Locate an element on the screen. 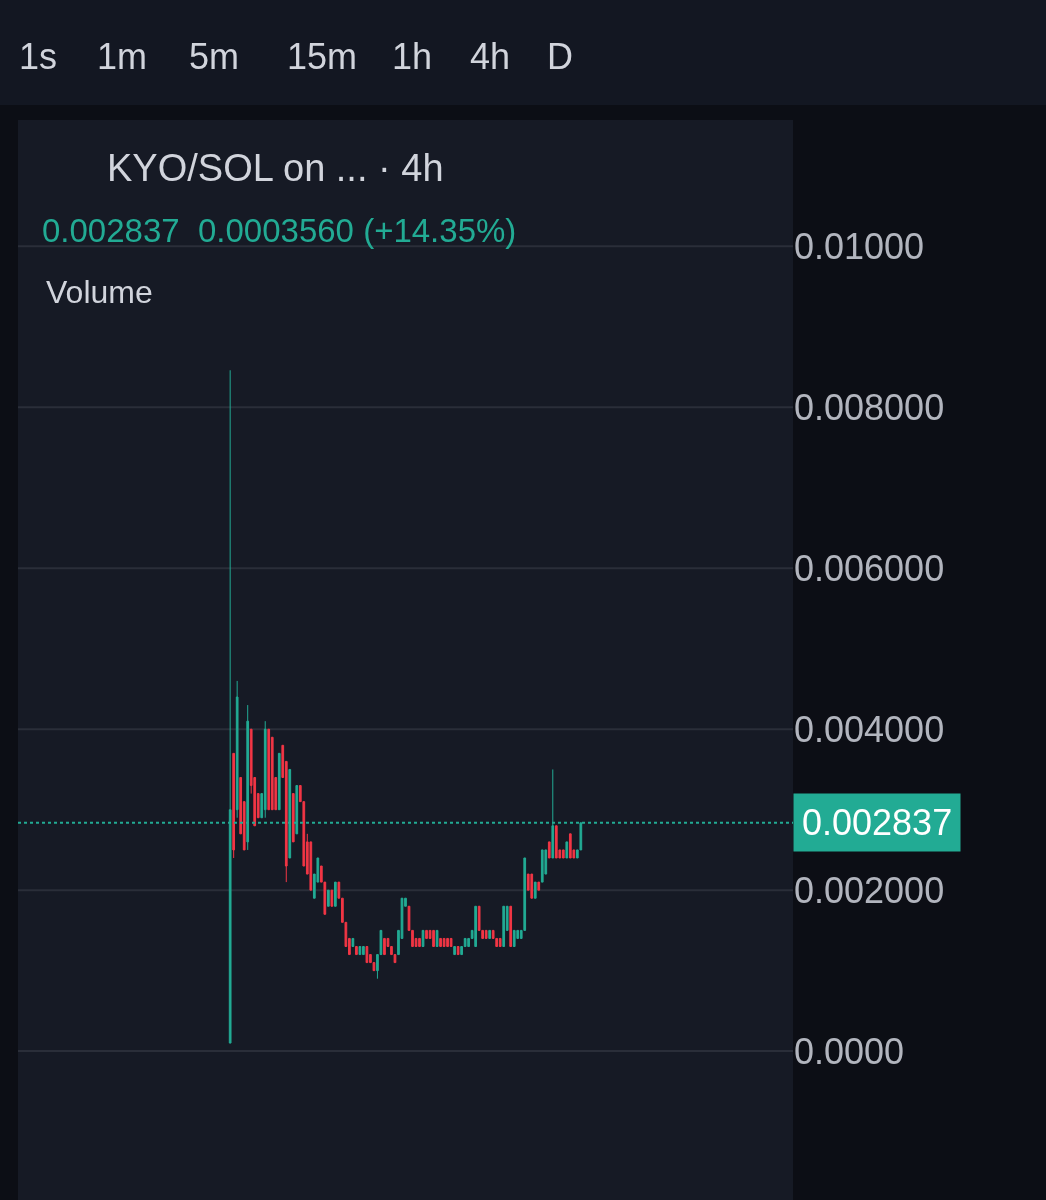 This screenshot has height=1200, width=1046. y-tick-label: 0.008000 is located at coordinates (869, 407).